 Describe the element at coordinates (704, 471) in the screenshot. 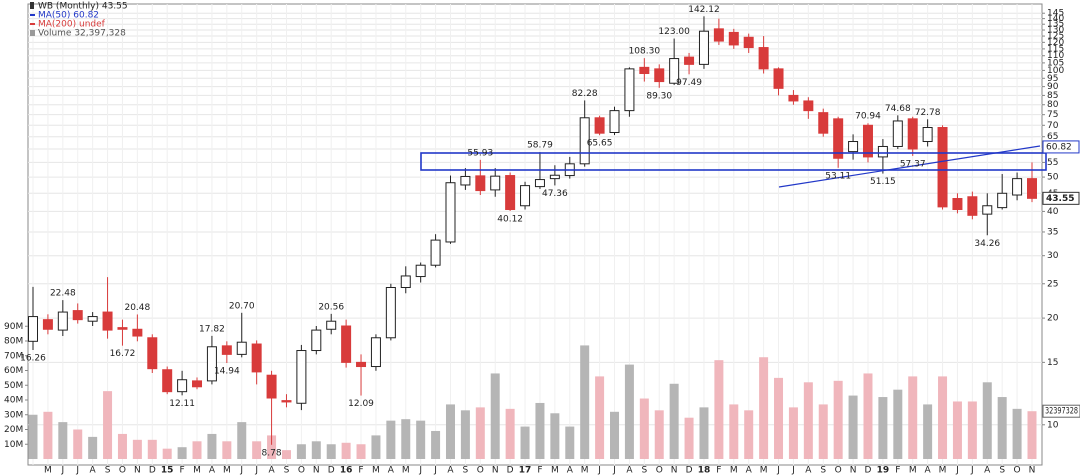

I see `x-tick-label: 18` at that location.